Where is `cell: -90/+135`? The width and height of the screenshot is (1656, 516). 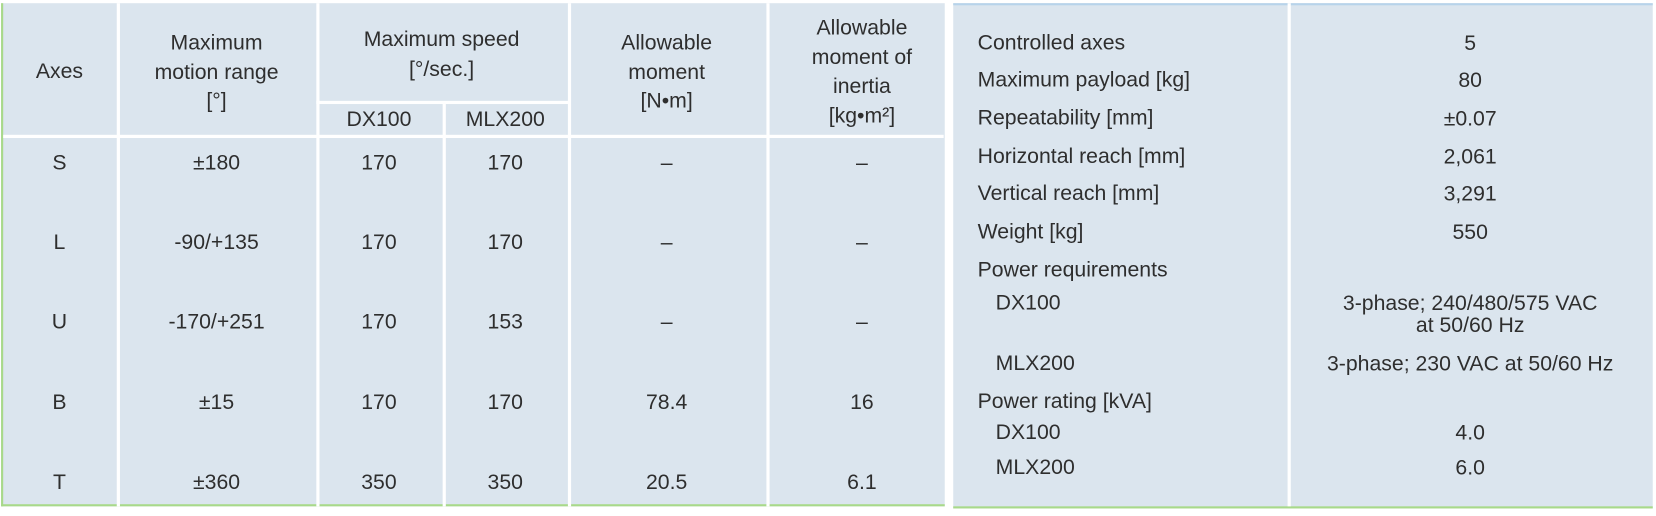
cell: -90/+135 is located at coordinates (216, 242).